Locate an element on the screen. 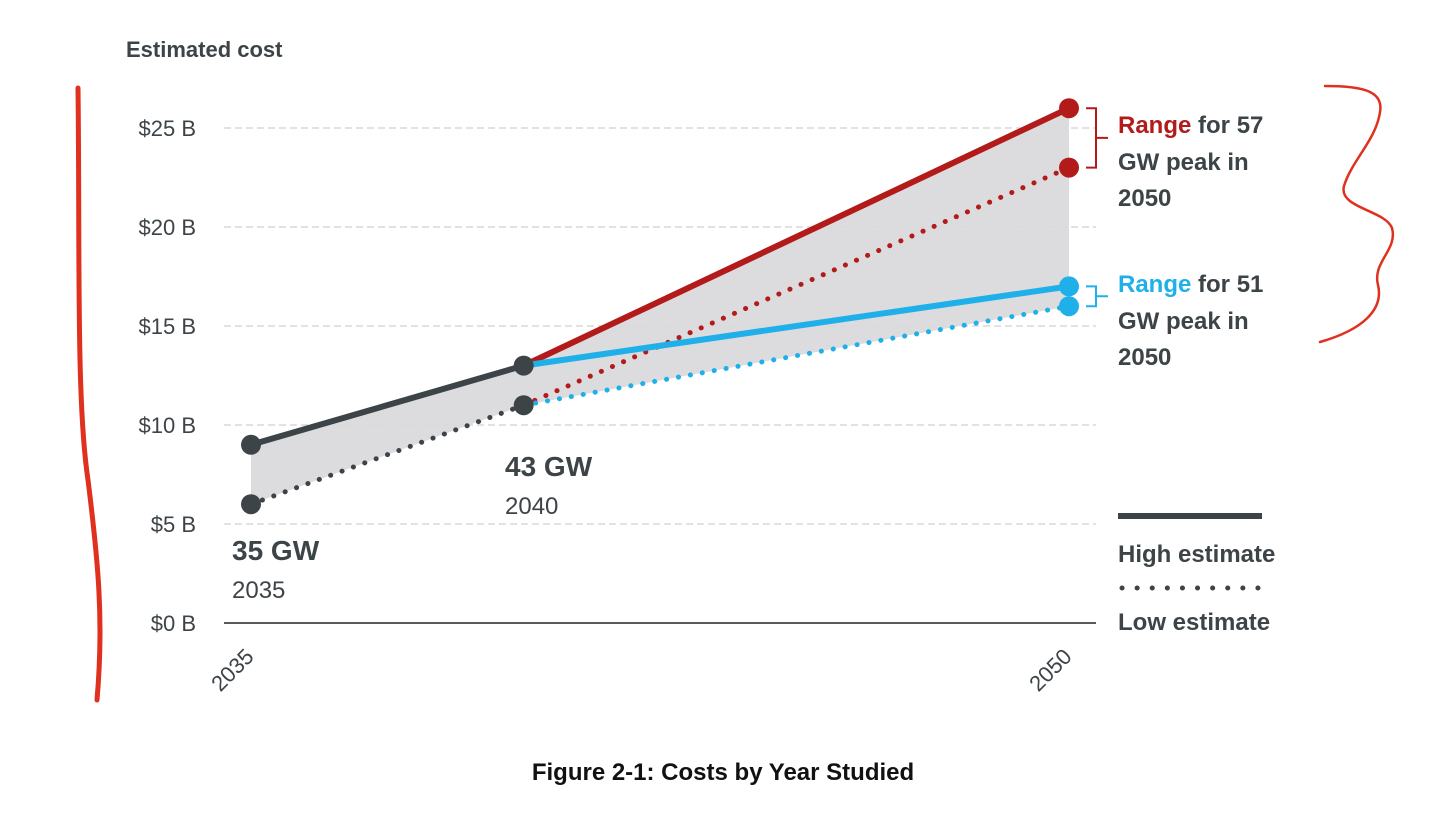  y-tick-label: $25 B is located at coordinates (168, 128).